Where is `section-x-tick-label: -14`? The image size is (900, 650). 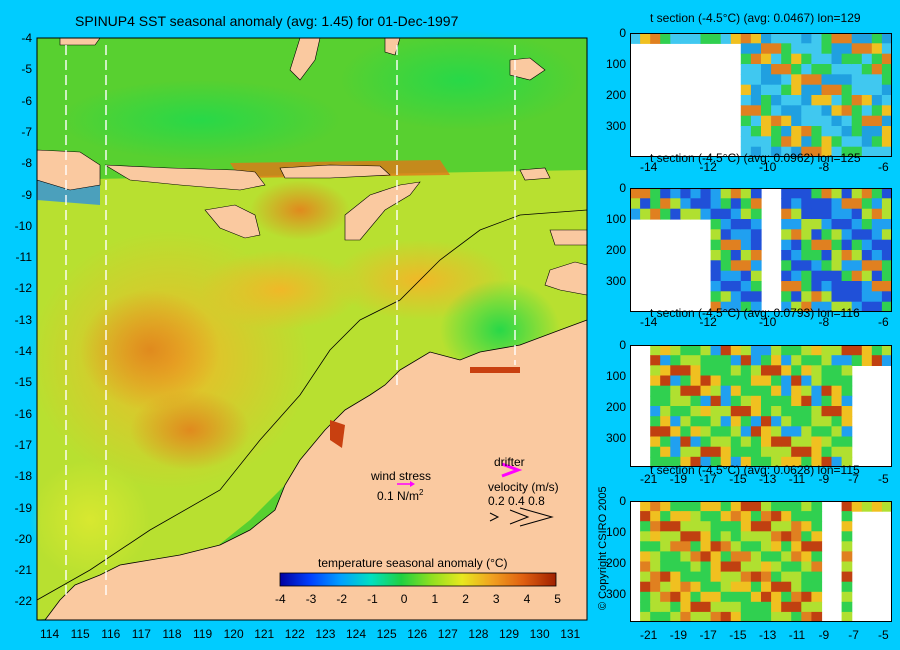
section-x-tick-label: -14 is located at coordinates (649, 322).